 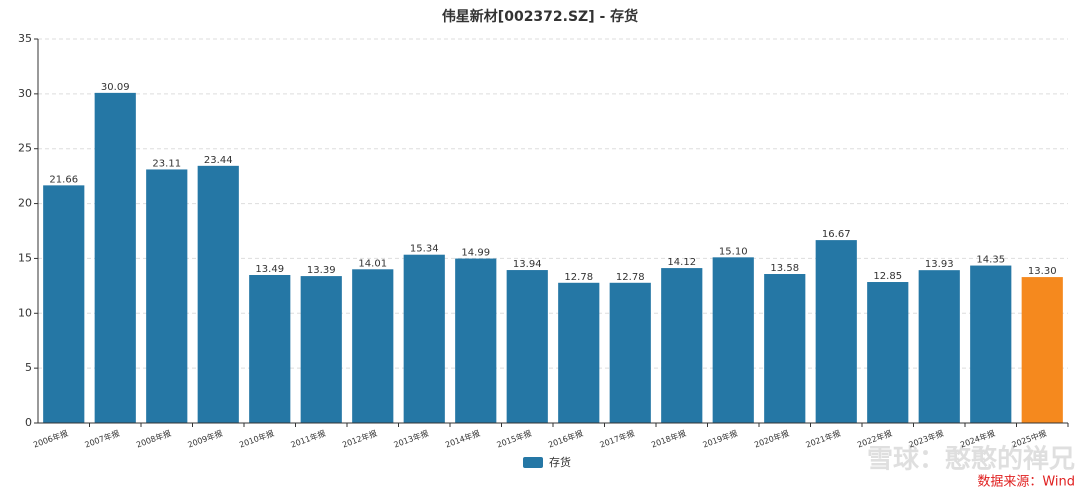 I want to click on value-label: 21.66, so click(x=63, y=179).